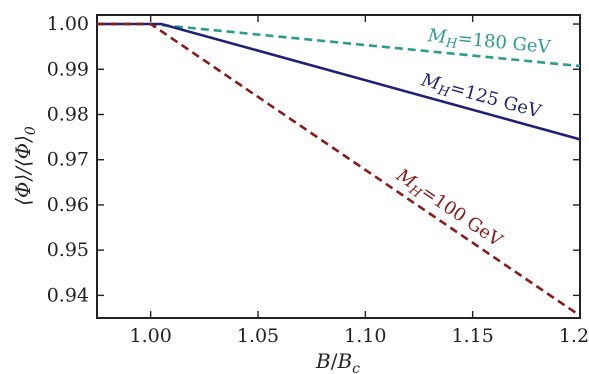 The height and width of the screenshot is (374, 589). I want to click on y-tick-label: 0.94, so click(68, 295).